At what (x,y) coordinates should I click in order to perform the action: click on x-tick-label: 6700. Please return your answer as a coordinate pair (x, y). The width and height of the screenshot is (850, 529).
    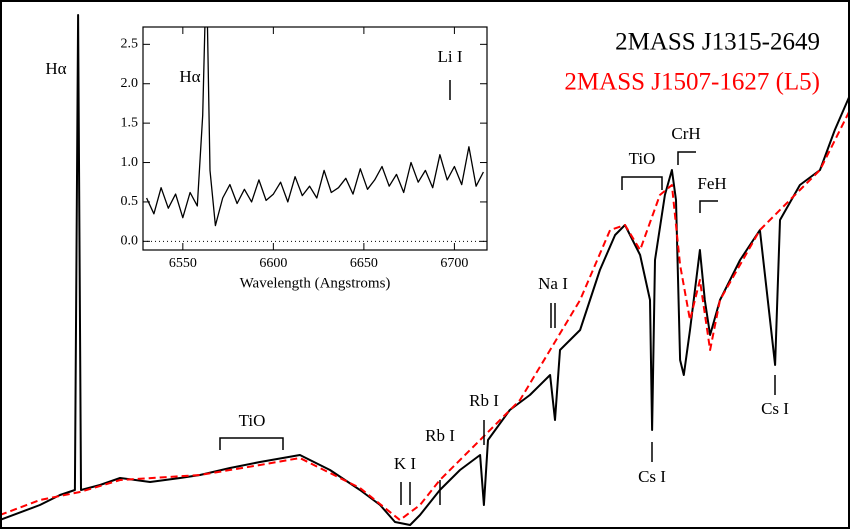
    Looking at the image, I should click on (454, 263).